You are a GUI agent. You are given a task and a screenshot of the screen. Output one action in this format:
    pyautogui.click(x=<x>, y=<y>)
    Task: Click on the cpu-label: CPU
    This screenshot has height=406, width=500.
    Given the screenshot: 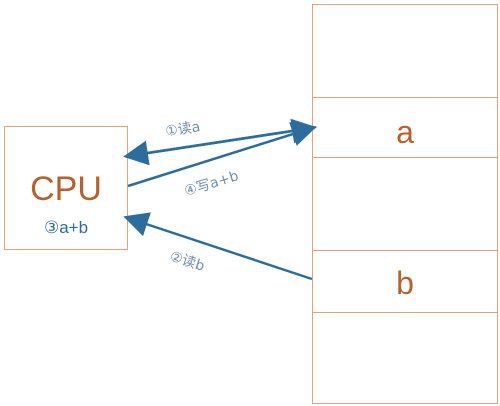 What is the action you would take?
    pyautogui.click(x=66, y=189)
    